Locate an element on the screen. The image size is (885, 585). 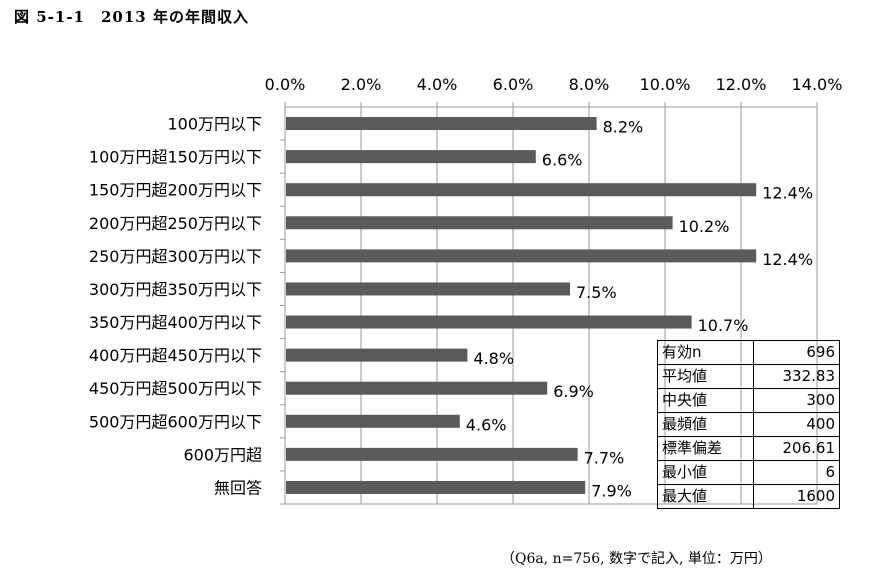
stats-label: 最頻値 is located at coordinates (705, 424).